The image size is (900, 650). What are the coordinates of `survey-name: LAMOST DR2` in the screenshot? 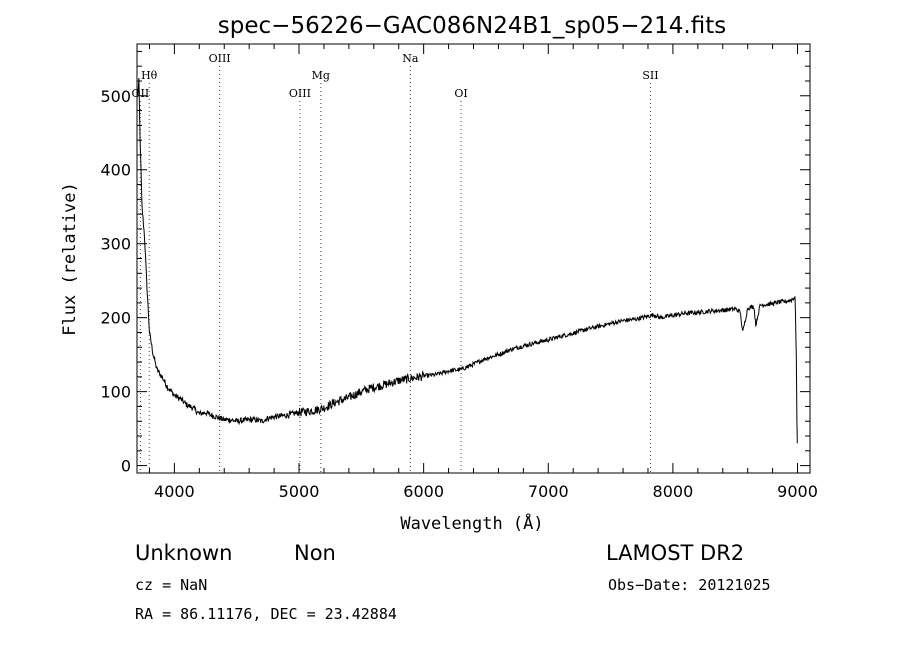 It's located at (675, 553).